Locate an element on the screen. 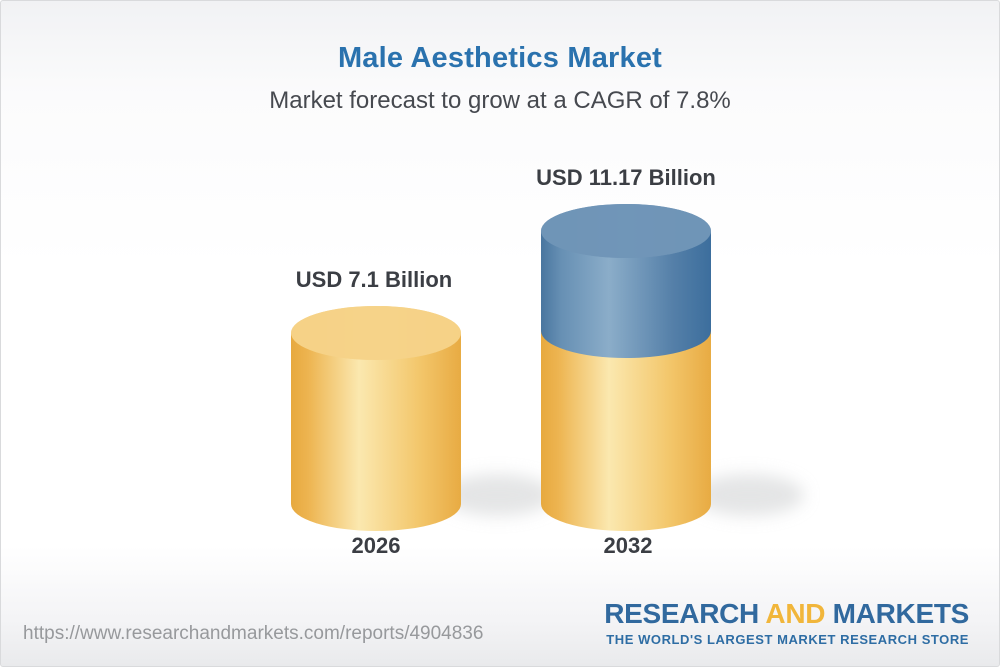 This screenshot has height=667, width=1000. logo-word-markets: MARKETS is located at coordinates (901, 613).